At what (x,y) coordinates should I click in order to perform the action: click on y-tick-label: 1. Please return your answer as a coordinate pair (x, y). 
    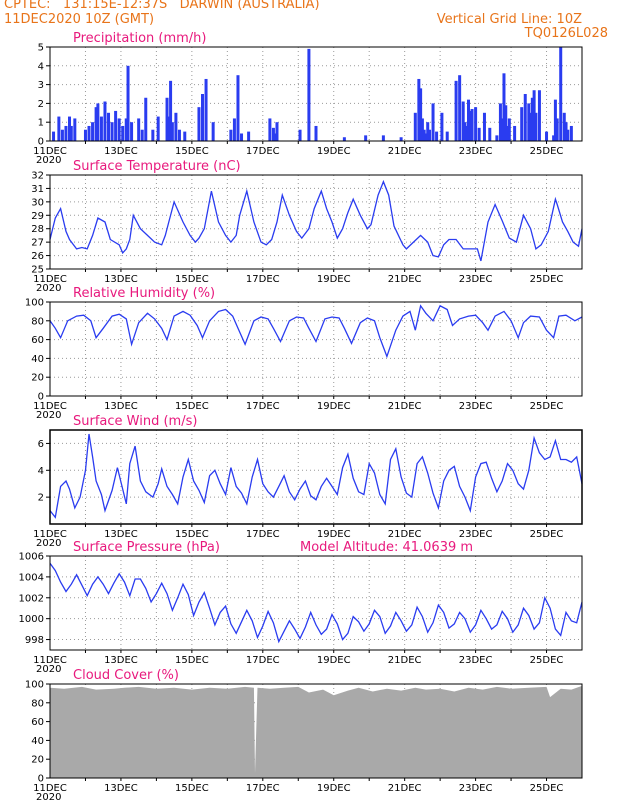
    Looking at the image, I should click on (41, 123).